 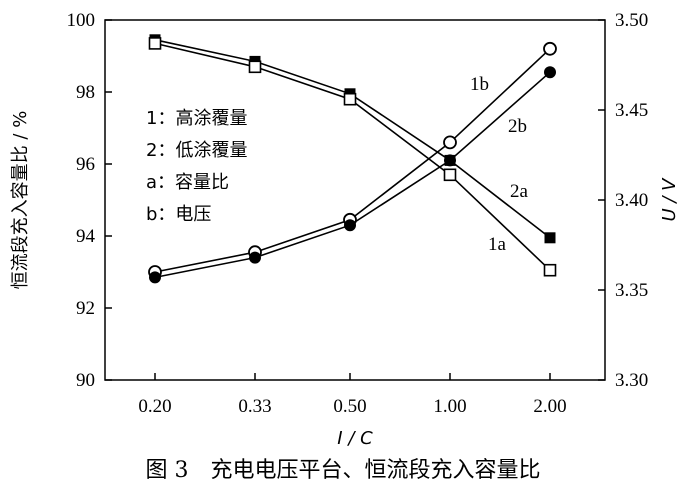 I want to click on right-y-tick-label: 3.30, so click(x=631, y=380).